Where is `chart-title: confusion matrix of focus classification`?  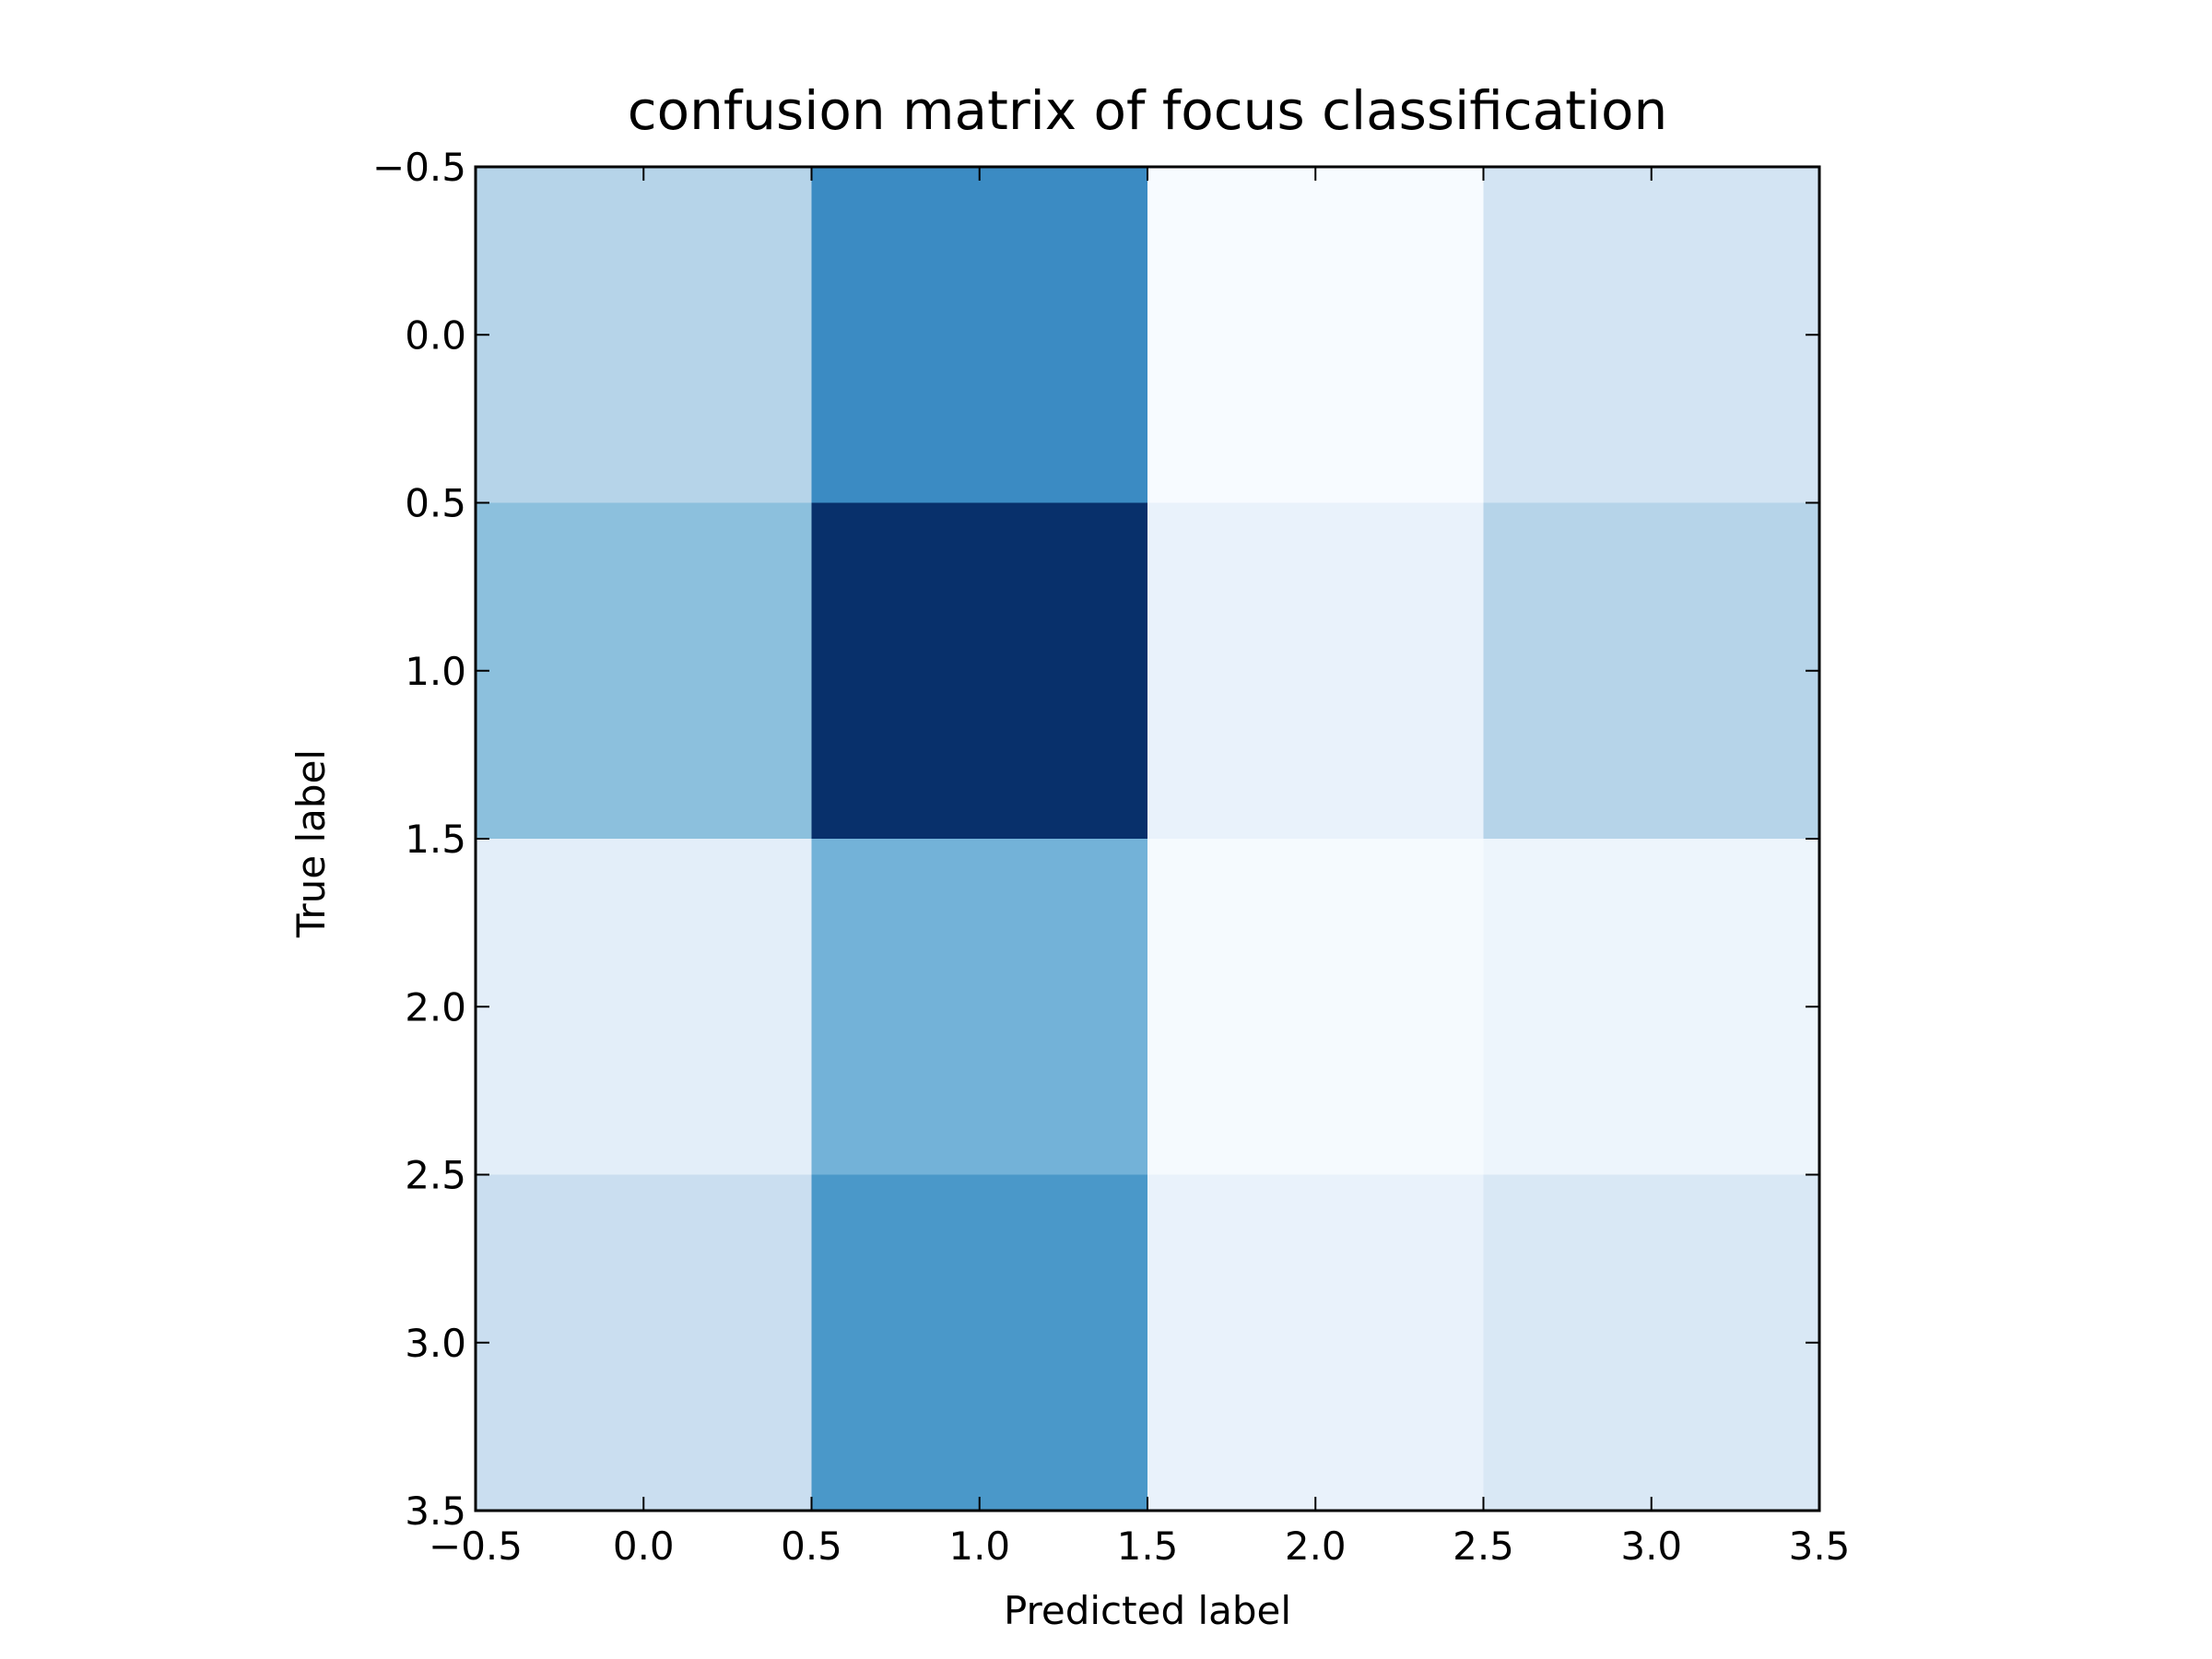
chart-title: confusion matrix of focus classification is located at coordinates (1148, 110).